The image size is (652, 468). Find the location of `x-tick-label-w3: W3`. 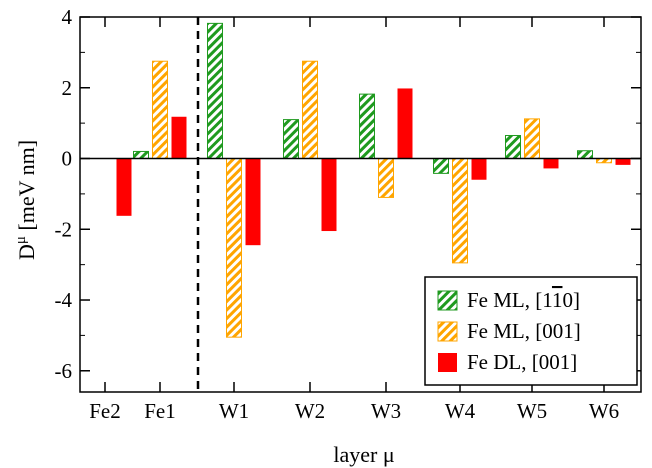

x-tick-label-w3: W3 is located at coordinates (386, 411).